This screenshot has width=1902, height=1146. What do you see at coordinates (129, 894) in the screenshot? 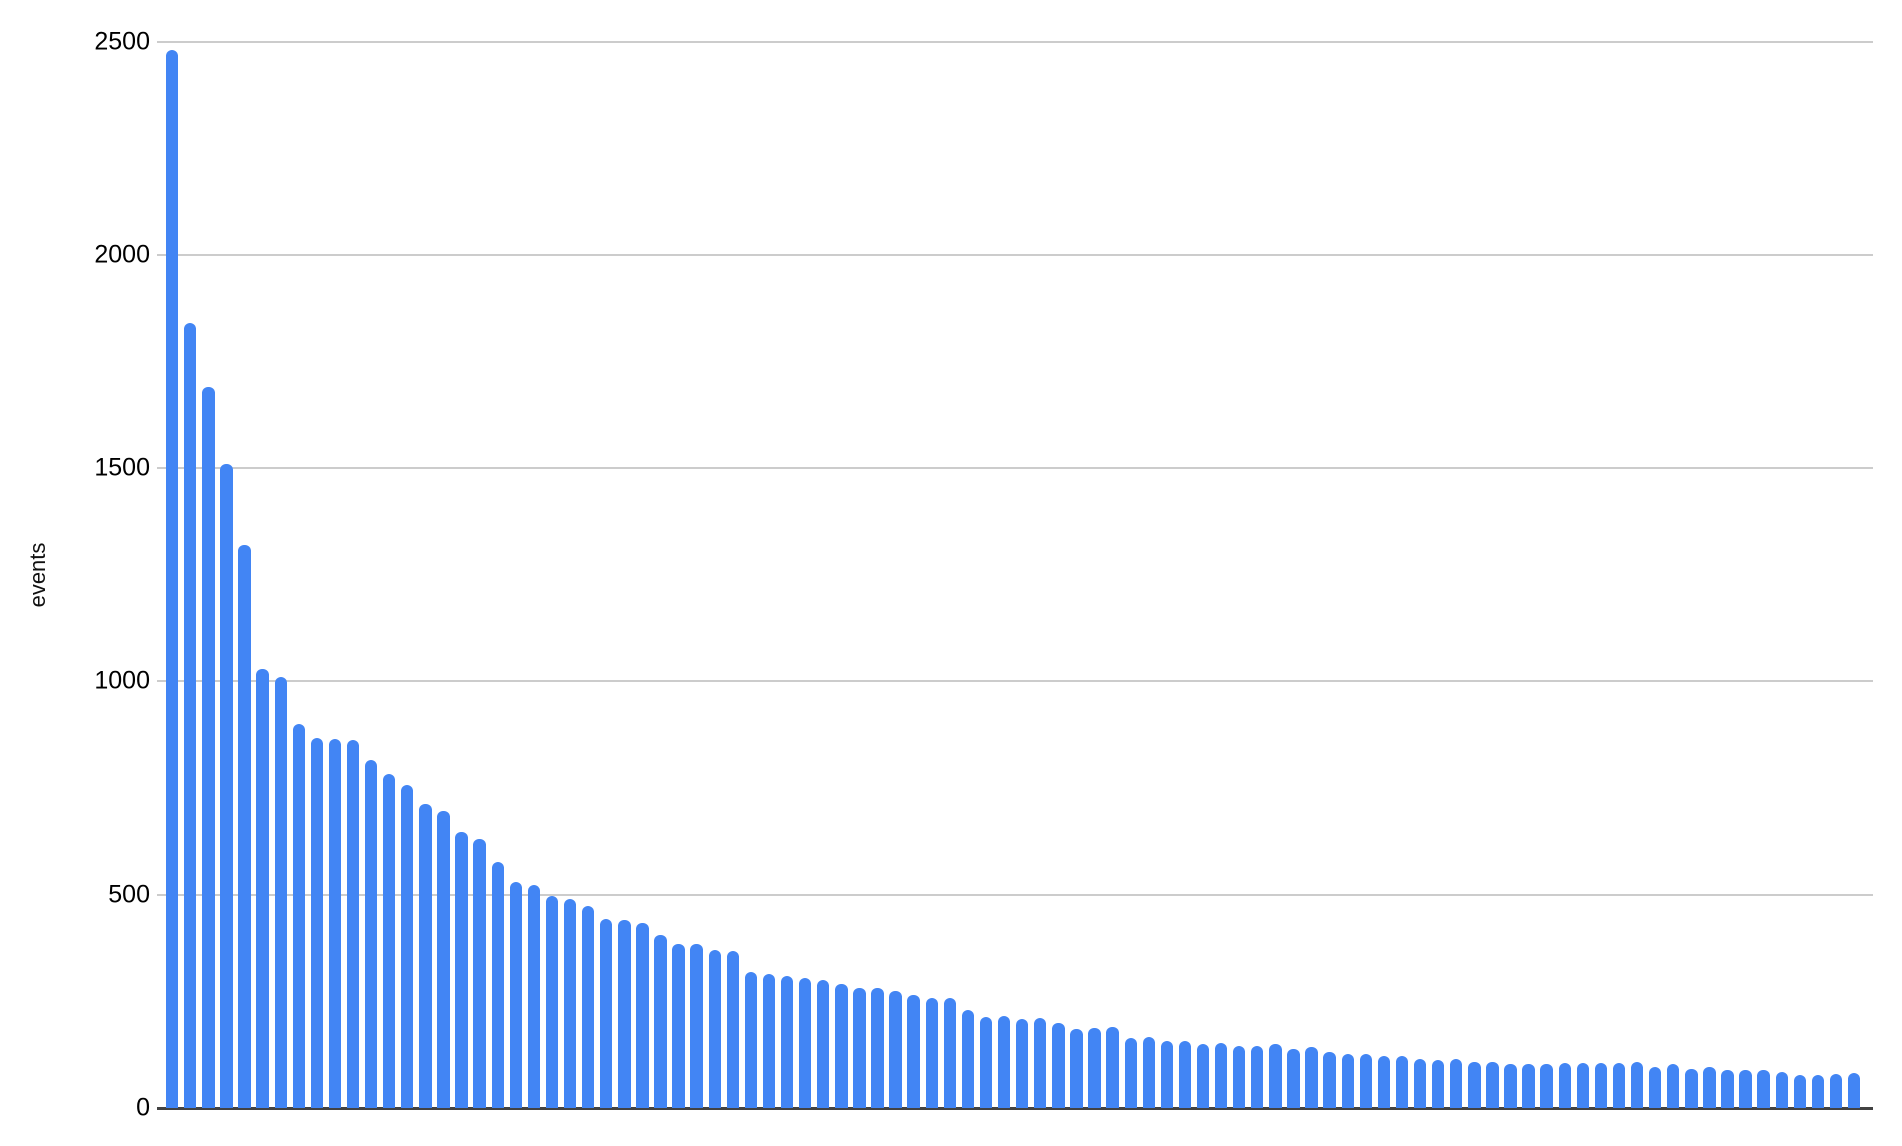
I see `y-tick-label: 500` at bounding box center [129, 894].